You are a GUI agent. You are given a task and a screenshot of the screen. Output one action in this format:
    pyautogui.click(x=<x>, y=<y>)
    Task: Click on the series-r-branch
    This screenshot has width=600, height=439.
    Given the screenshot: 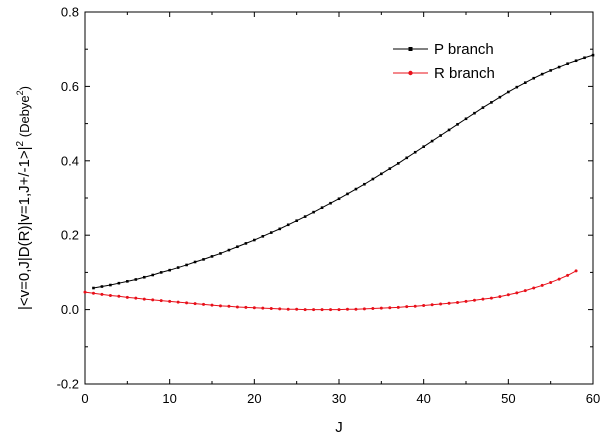 What is the action you would take?
    pyautogui.click(x=330, y=290)
    